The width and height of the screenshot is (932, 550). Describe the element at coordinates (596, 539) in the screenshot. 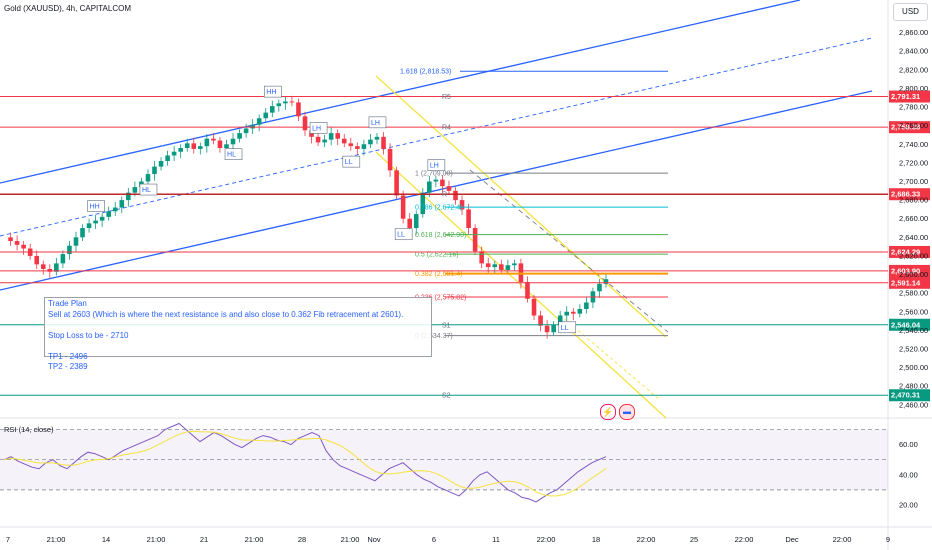

I see `time-tick-label: 18` at that location.